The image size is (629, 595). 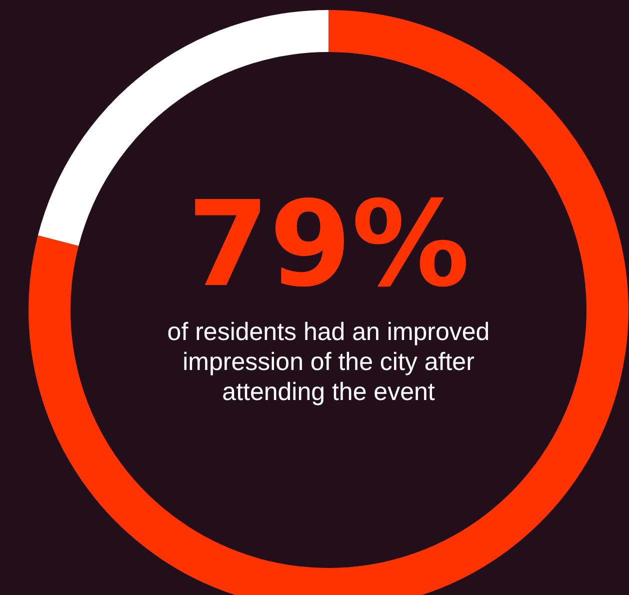 I want to click on data-label: 79%, so click(x=328, y=244).